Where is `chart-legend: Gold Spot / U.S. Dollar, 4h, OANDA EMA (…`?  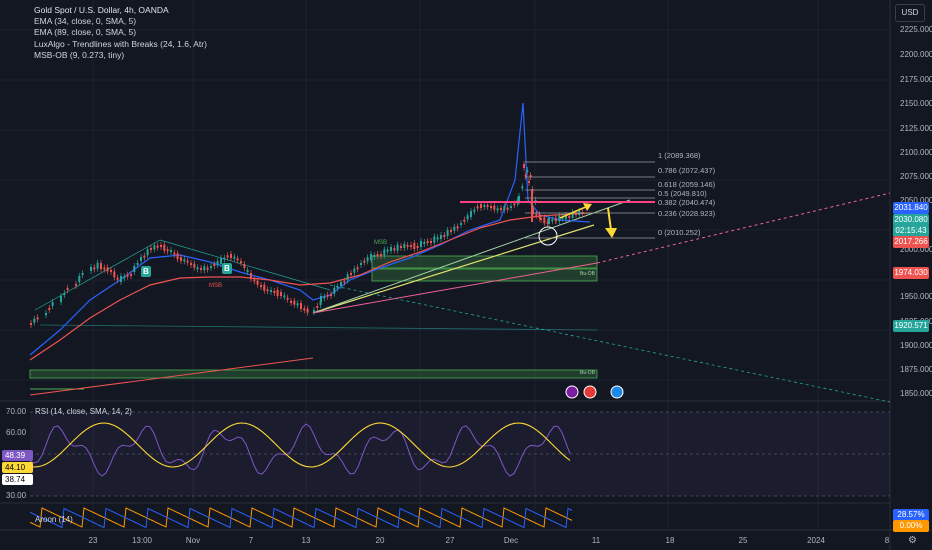 chart-legend: Gold Spot / U.S. Dollar, 4h, OANDA EMA (… is located at coordinates (120, 33).